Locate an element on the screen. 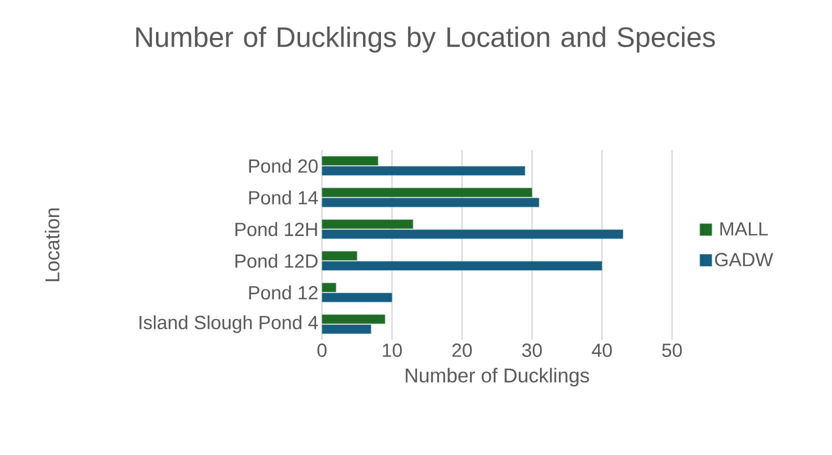 The width and height of the screenshot is (832, 455). y-axis-title: Location is located at coordinates (52, 245).